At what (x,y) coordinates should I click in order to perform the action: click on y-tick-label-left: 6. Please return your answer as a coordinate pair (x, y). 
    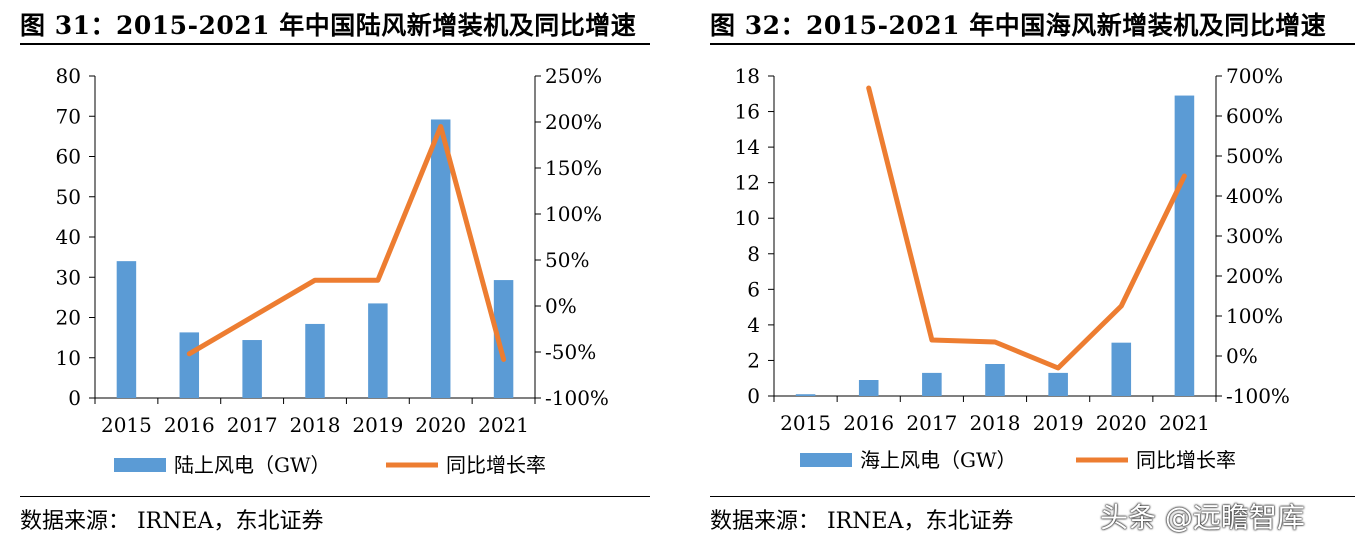
    Looking at the image, I should click on (753, 289).